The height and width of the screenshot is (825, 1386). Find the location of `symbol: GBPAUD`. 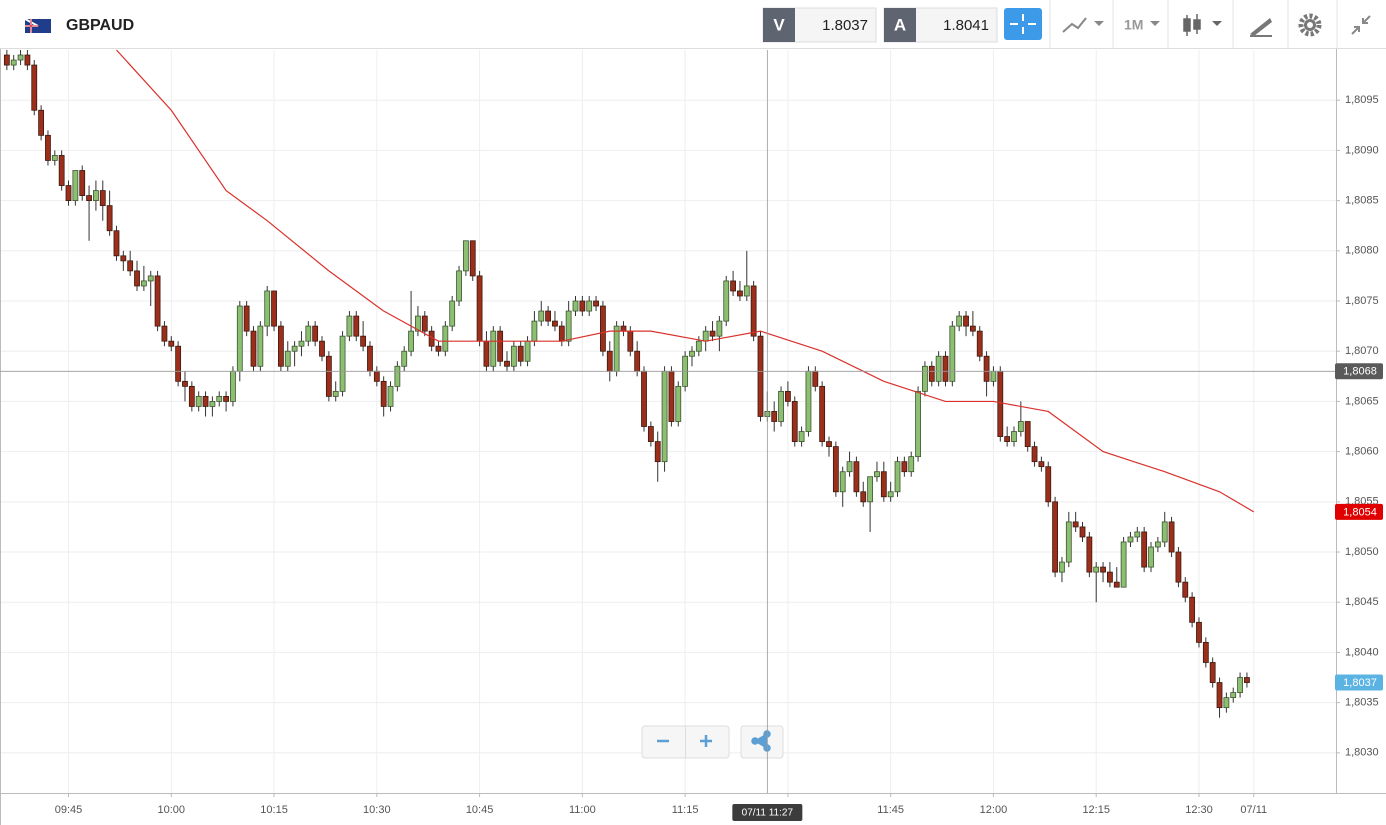

symbol: GBPAUD is located at coordinates (100, 25).